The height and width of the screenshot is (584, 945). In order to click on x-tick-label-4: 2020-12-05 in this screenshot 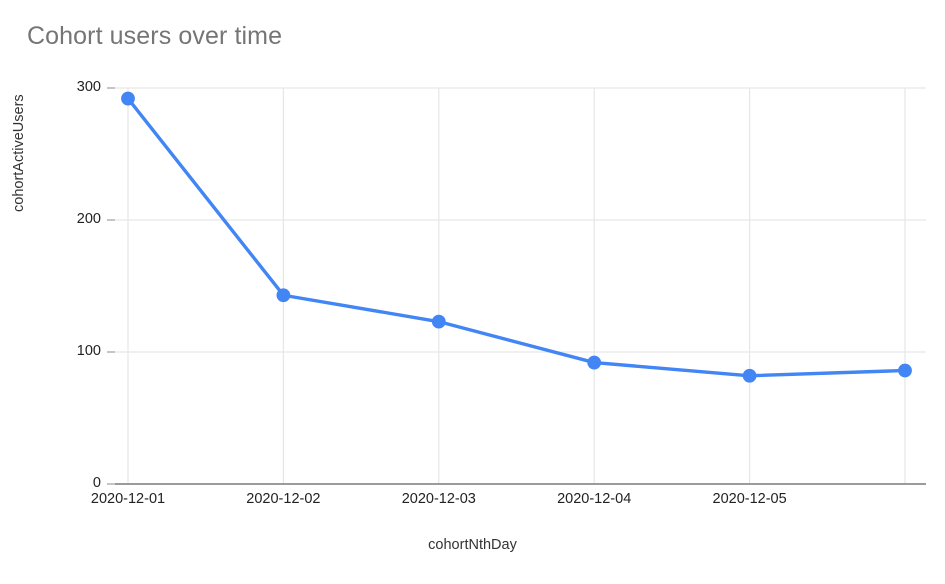, I will do `click(749, 499)`.